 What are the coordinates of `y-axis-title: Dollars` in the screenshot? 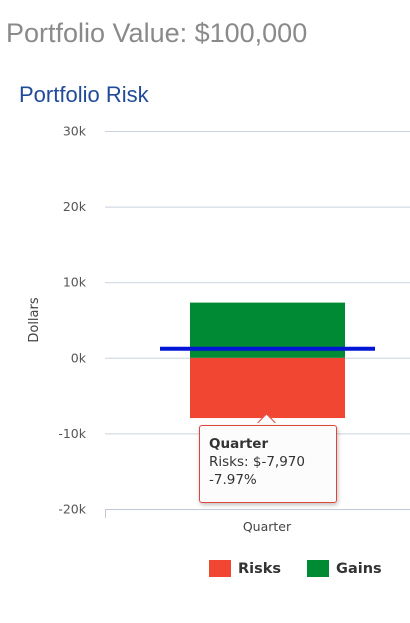 It's located at (34, 319).